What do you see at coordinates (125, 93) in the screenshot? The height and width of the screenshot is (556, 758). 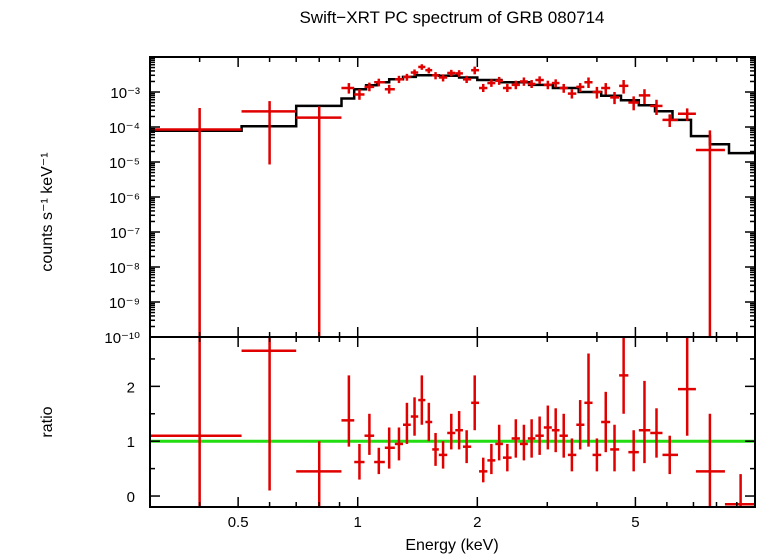 I see `y-tick-label: 10⁻³` at bounding box center [125, 93].